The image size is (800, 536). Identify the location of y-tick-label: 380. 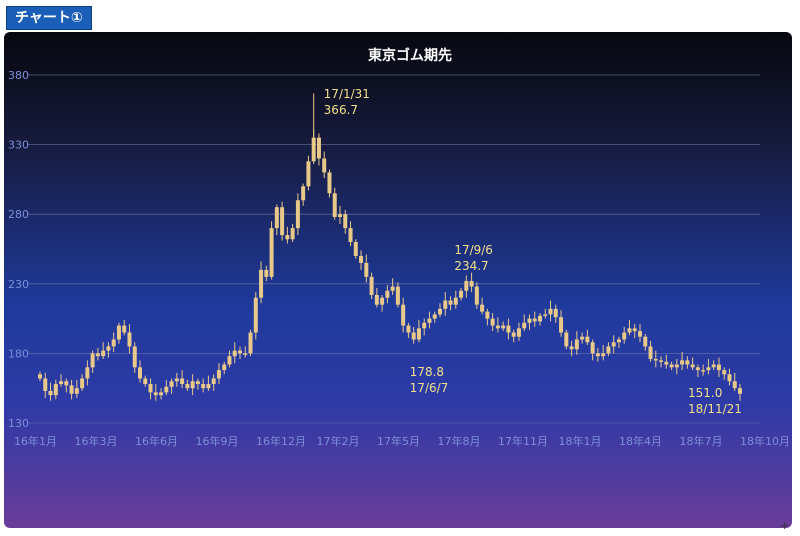
(18, 75).